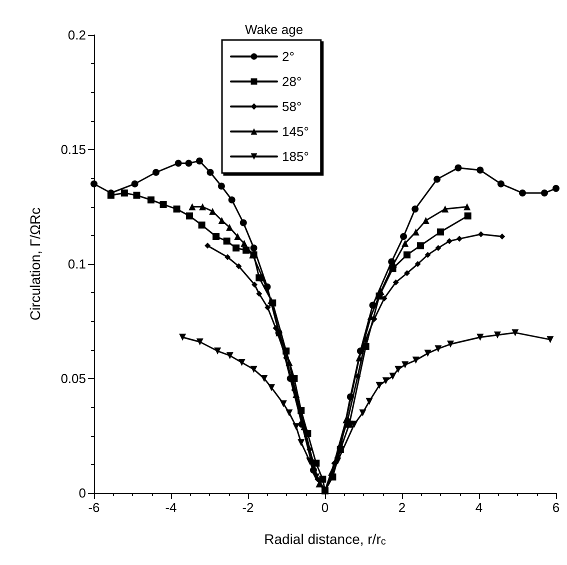 This screenshot has width=567, height=565. I want to click on y-tick-label: 0.1, so click(77, 264).